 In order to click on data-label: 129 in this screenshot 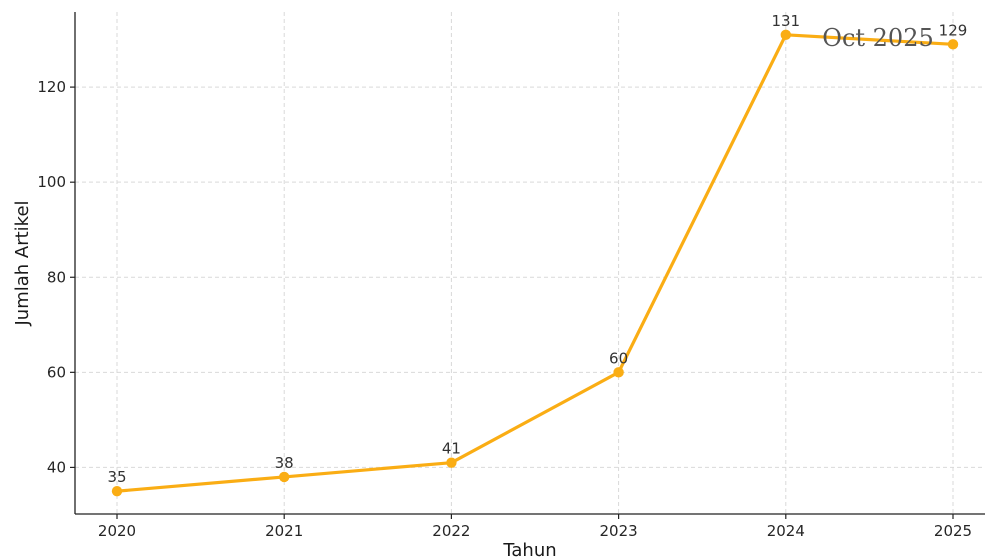, I will do `click(953, 30)`.